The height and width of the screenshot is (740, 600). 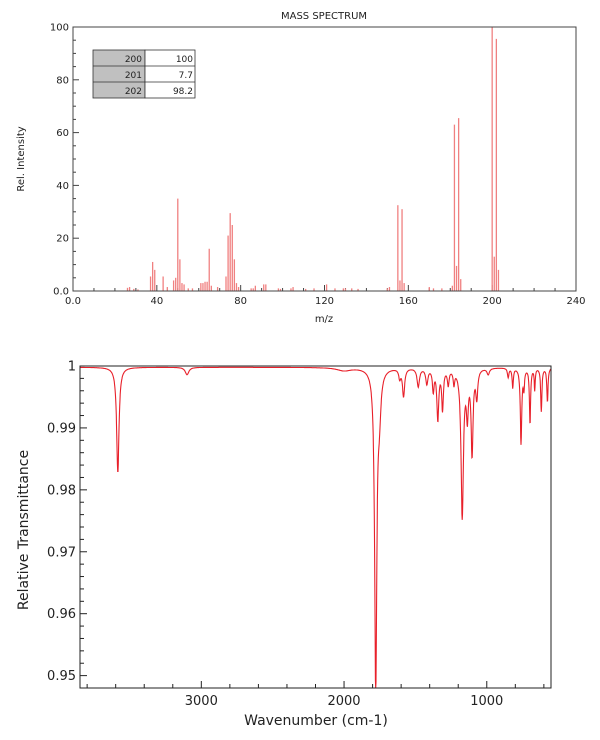 I want to click on ir-y-axis-label: Relative Transmittance, so click(x=24, y=530).